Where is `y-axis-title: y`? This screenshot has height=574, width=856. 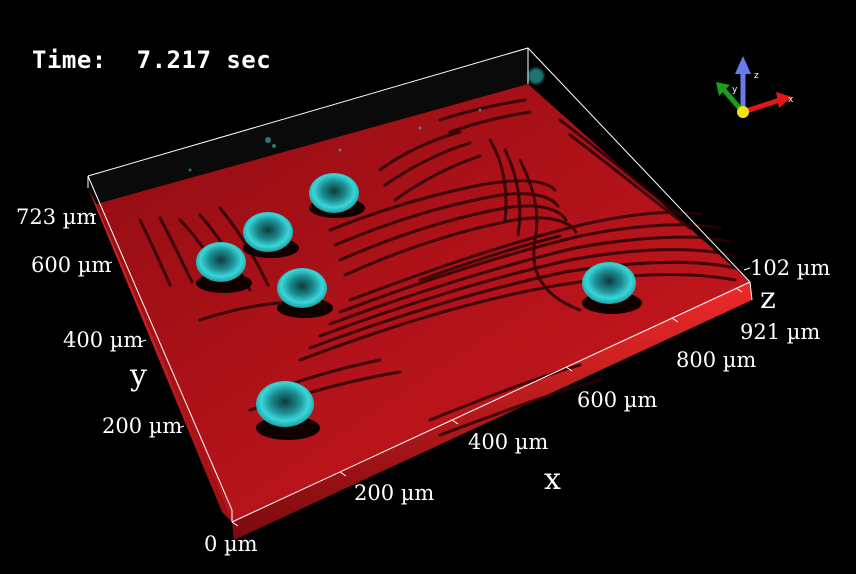 y-axis-title: y is located at coordinates (138, 375).